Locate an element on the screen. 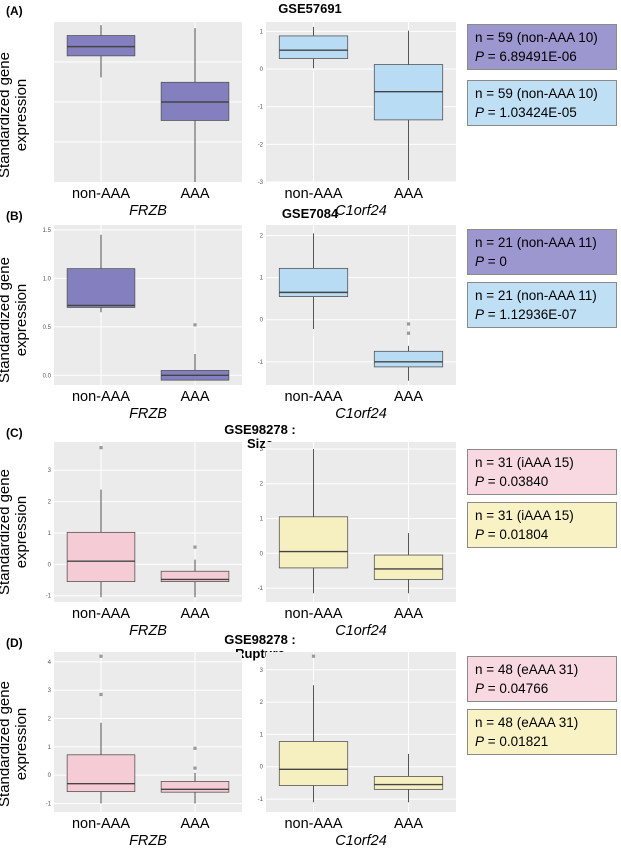 The height and width of the screenshot is (850, 621). stat-box-frzb: n = 48 (eAAA 31) P = 0.04766 is located at coordinates (542, 679).